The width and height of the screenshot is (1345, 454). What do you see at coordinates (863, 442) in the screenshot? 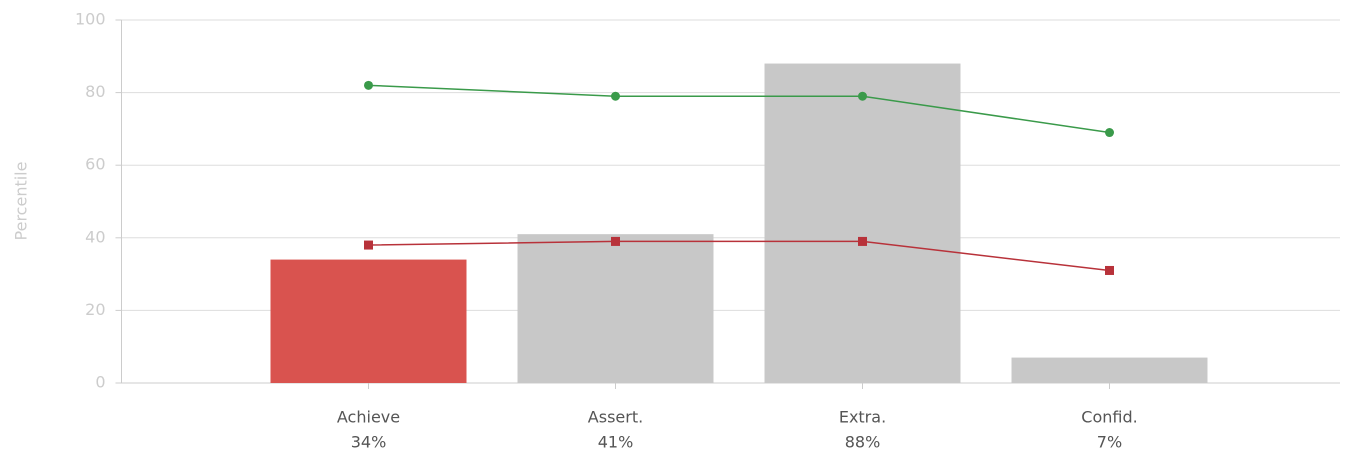
I see `value-label: 88%` at bounding box center [863, 442].